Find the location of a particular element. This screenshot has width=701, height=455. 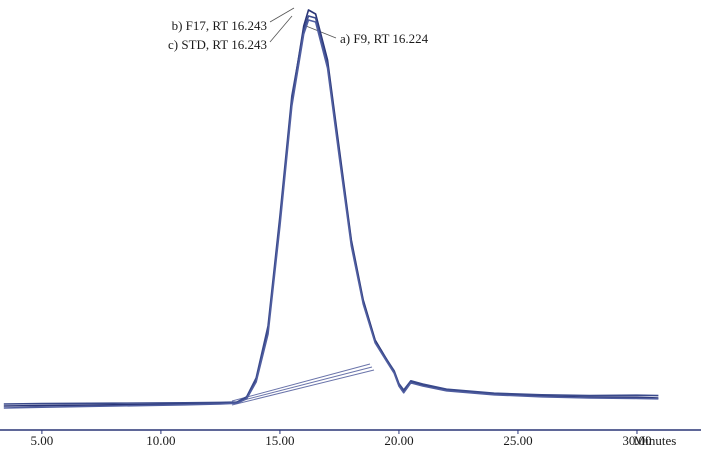

annotation: b) F17, RT 16.243 is located at coordinates (219, 25).